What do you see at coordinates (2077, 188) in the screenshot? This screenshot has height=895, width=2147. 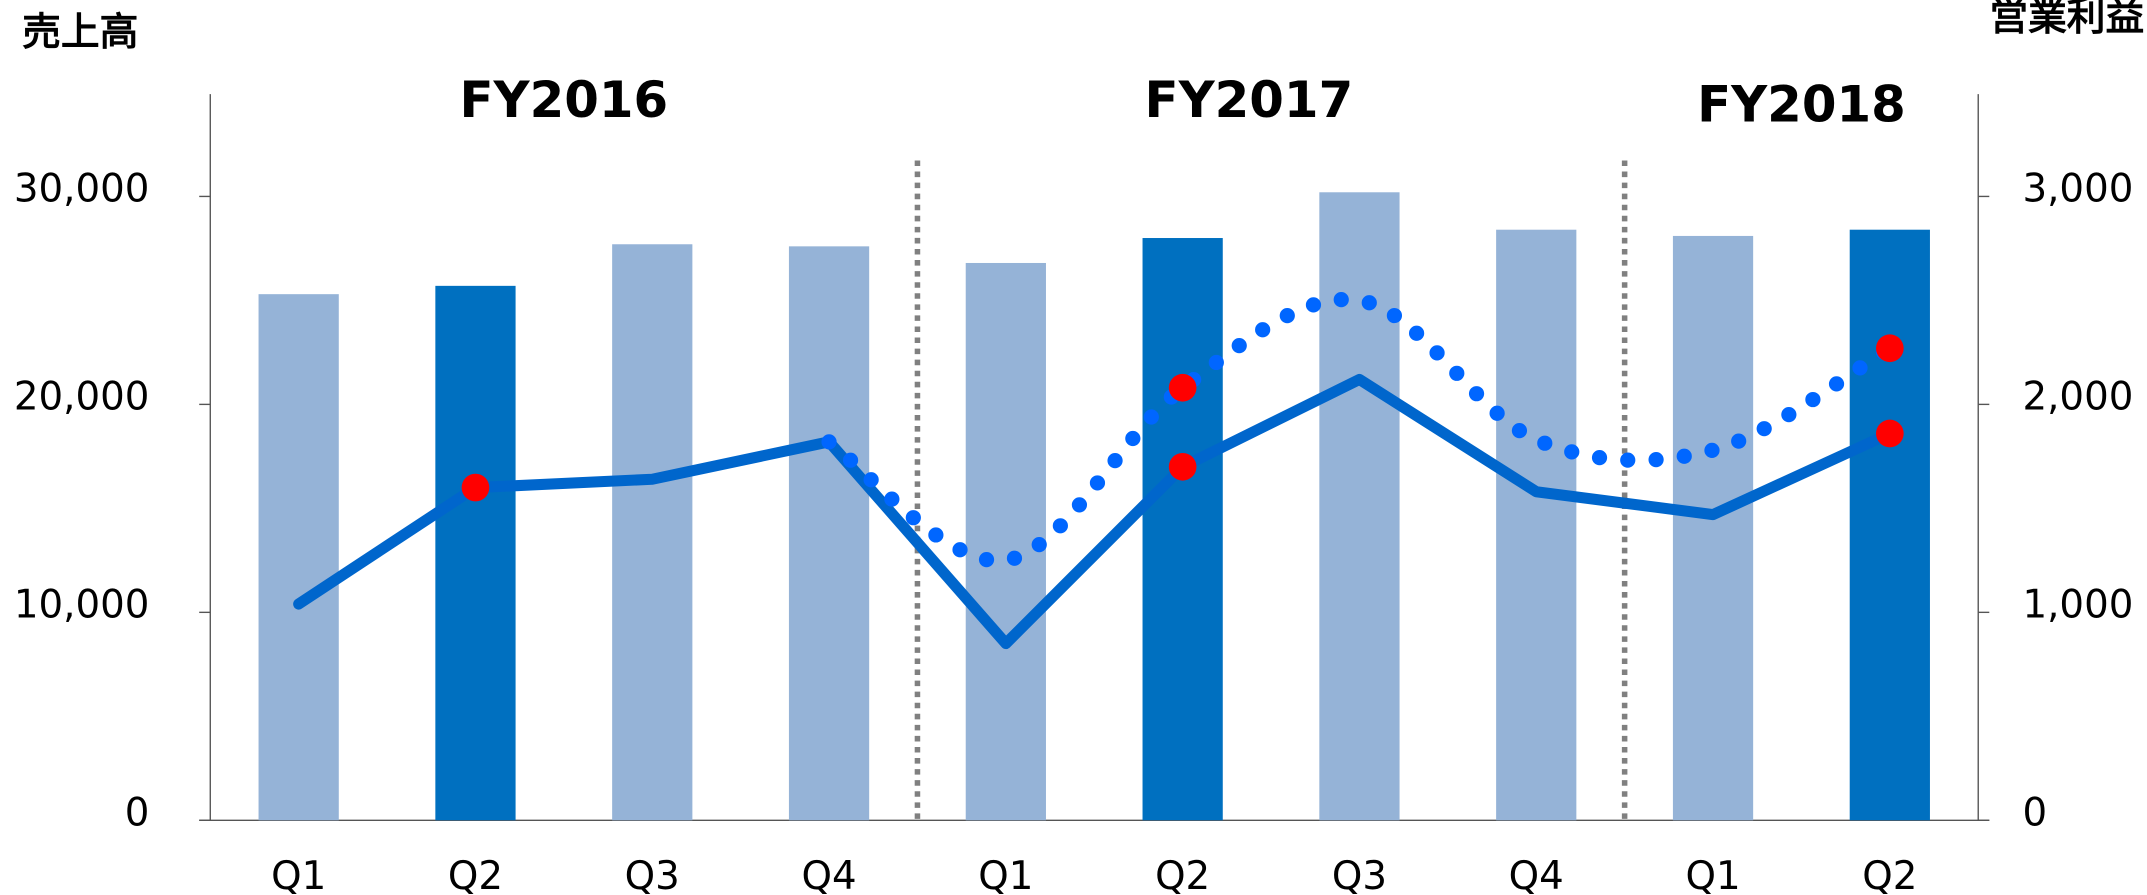 I see `y2-tick-label: 3,000` at bounding box center [2077, 188].